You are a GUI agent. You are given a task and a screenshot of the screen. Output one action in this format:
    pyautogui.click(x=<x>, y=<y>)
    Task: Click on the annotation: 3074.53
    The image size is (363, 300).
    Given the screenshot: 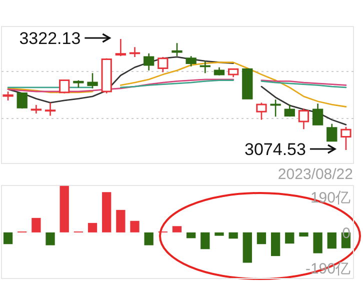 What is the action you would take?
    pyautogui.click(x=275, y=149)
    